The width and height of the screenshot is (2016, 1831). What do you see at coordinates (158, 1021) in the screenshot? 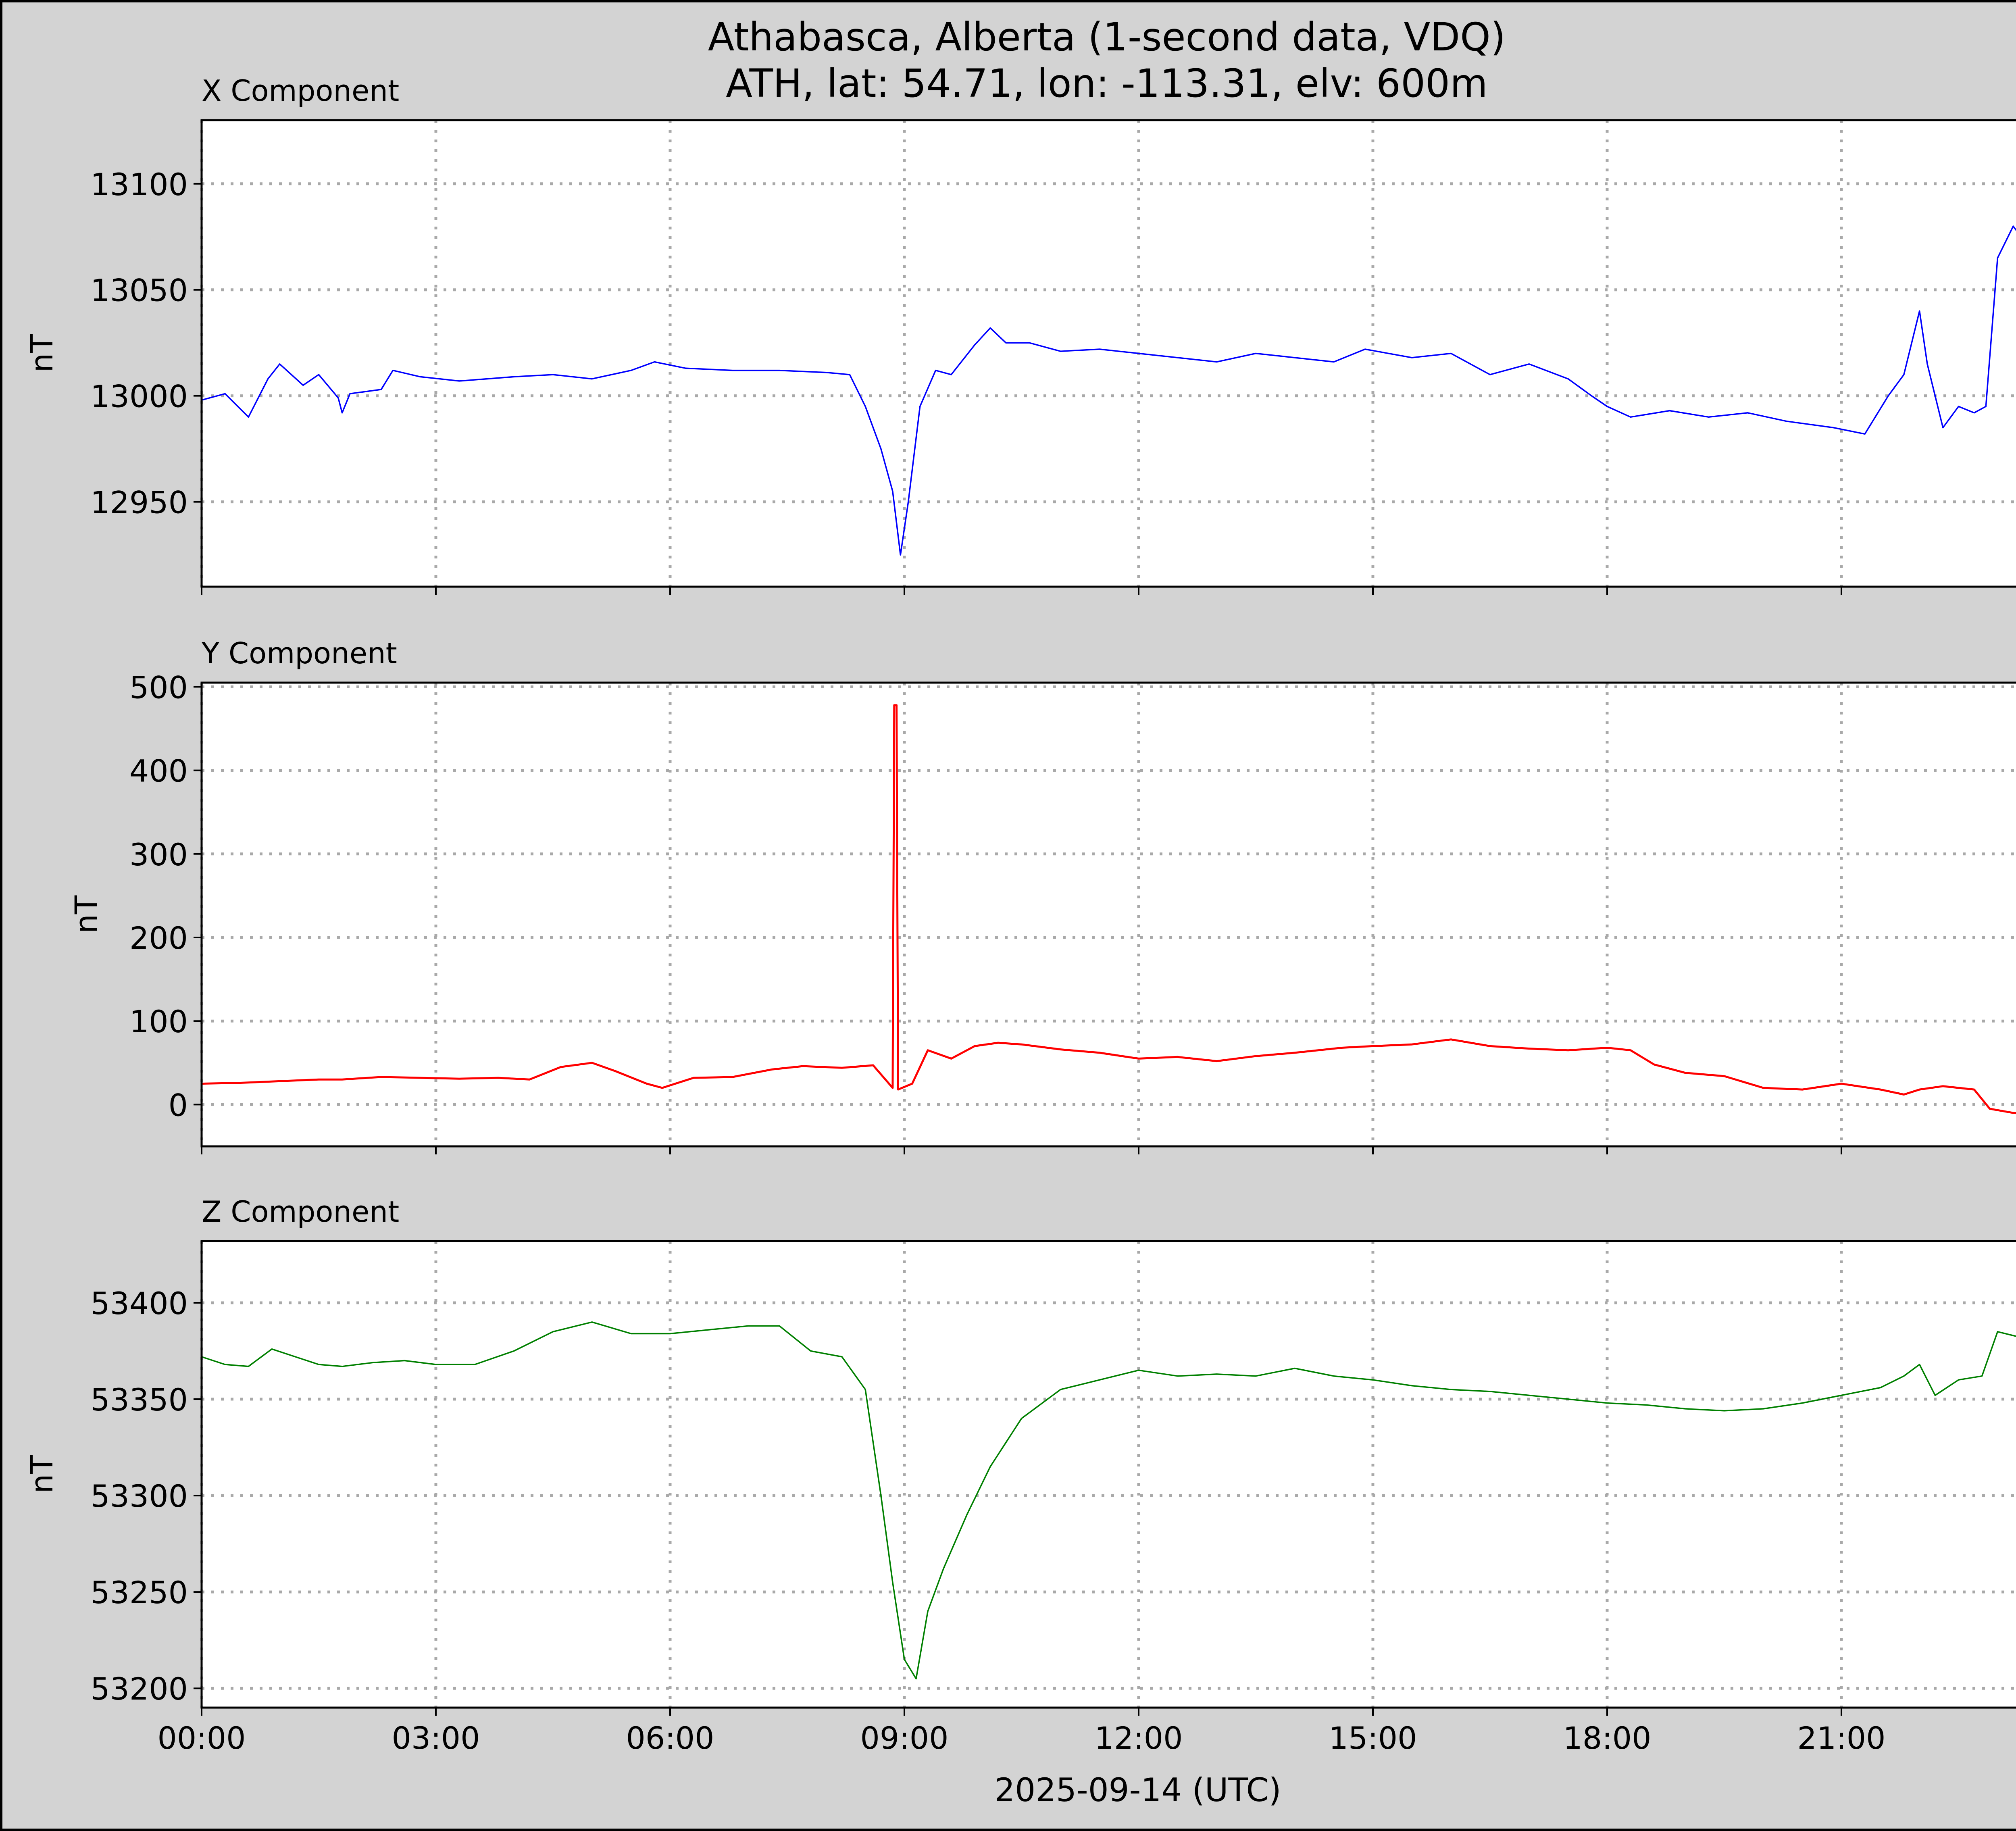
I see `y-tick-label: 100` at bounding box center [158, 1021].